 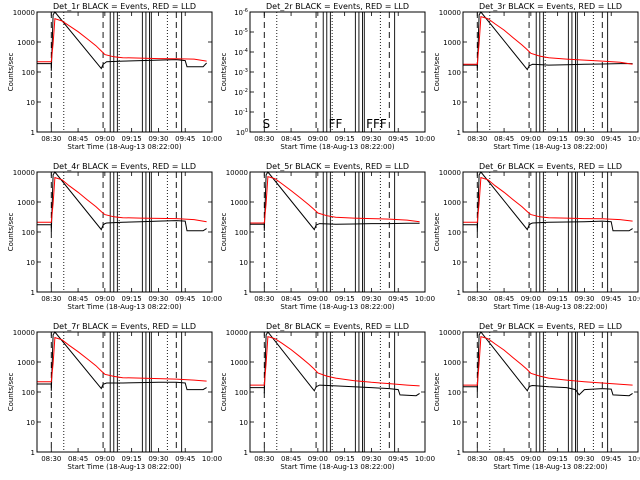 What do you see at coordinates (241, 32) in the screenshot?
I see `y-tick-label: 10⁻⁵` at bounding box center [241, 32].